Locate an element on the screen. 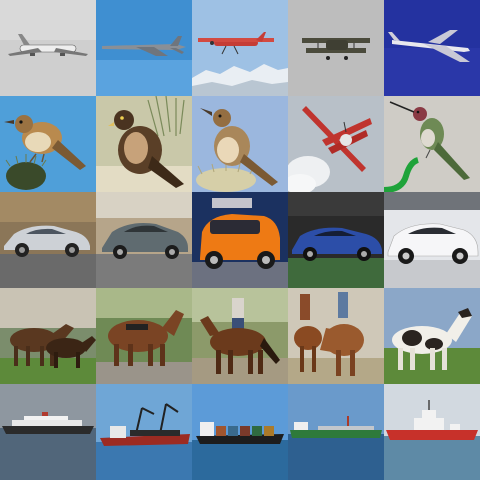  tile-bird-wren-thistle is located at coordinates (48, 144).